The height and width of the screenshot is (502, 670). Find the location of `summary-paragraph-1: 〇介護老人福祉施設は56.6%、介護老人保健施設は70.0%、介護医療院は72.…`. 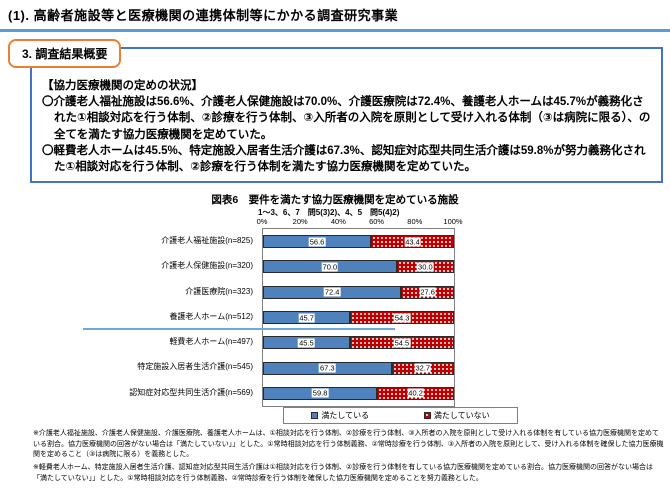

summary-paragraph-1: 〇介護老人福祉施設は56.6%、介護老人保健施設は70.0%、介護医療院は72.… is located at coordinates (346, 118).